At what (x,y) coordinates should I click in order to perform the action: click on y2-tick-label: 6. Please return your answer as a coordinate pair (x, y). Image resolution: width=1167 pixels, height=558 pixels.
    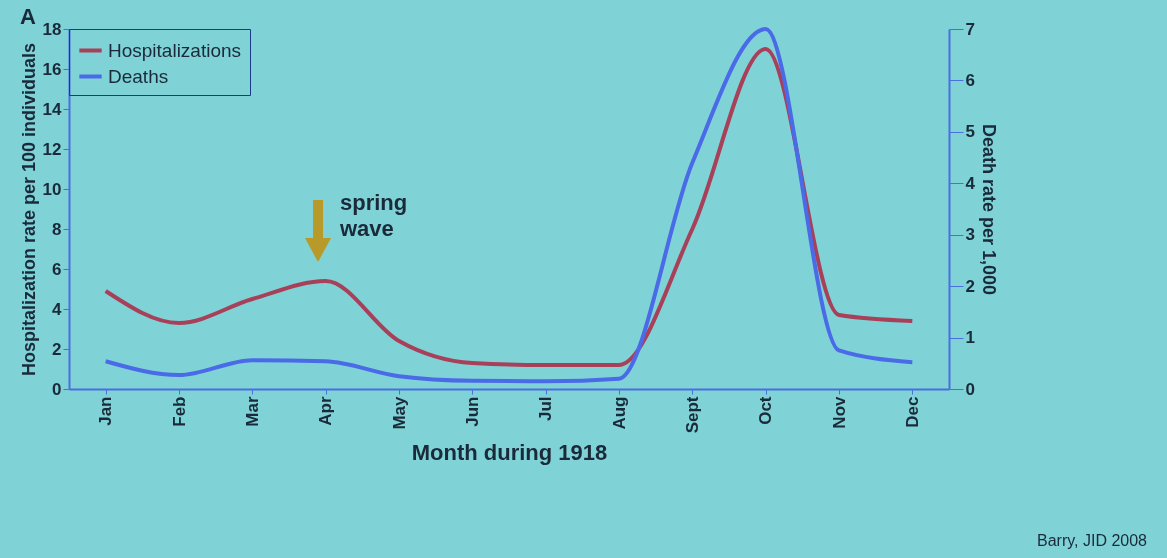
    Looking at the image, I should click on (970, 80).